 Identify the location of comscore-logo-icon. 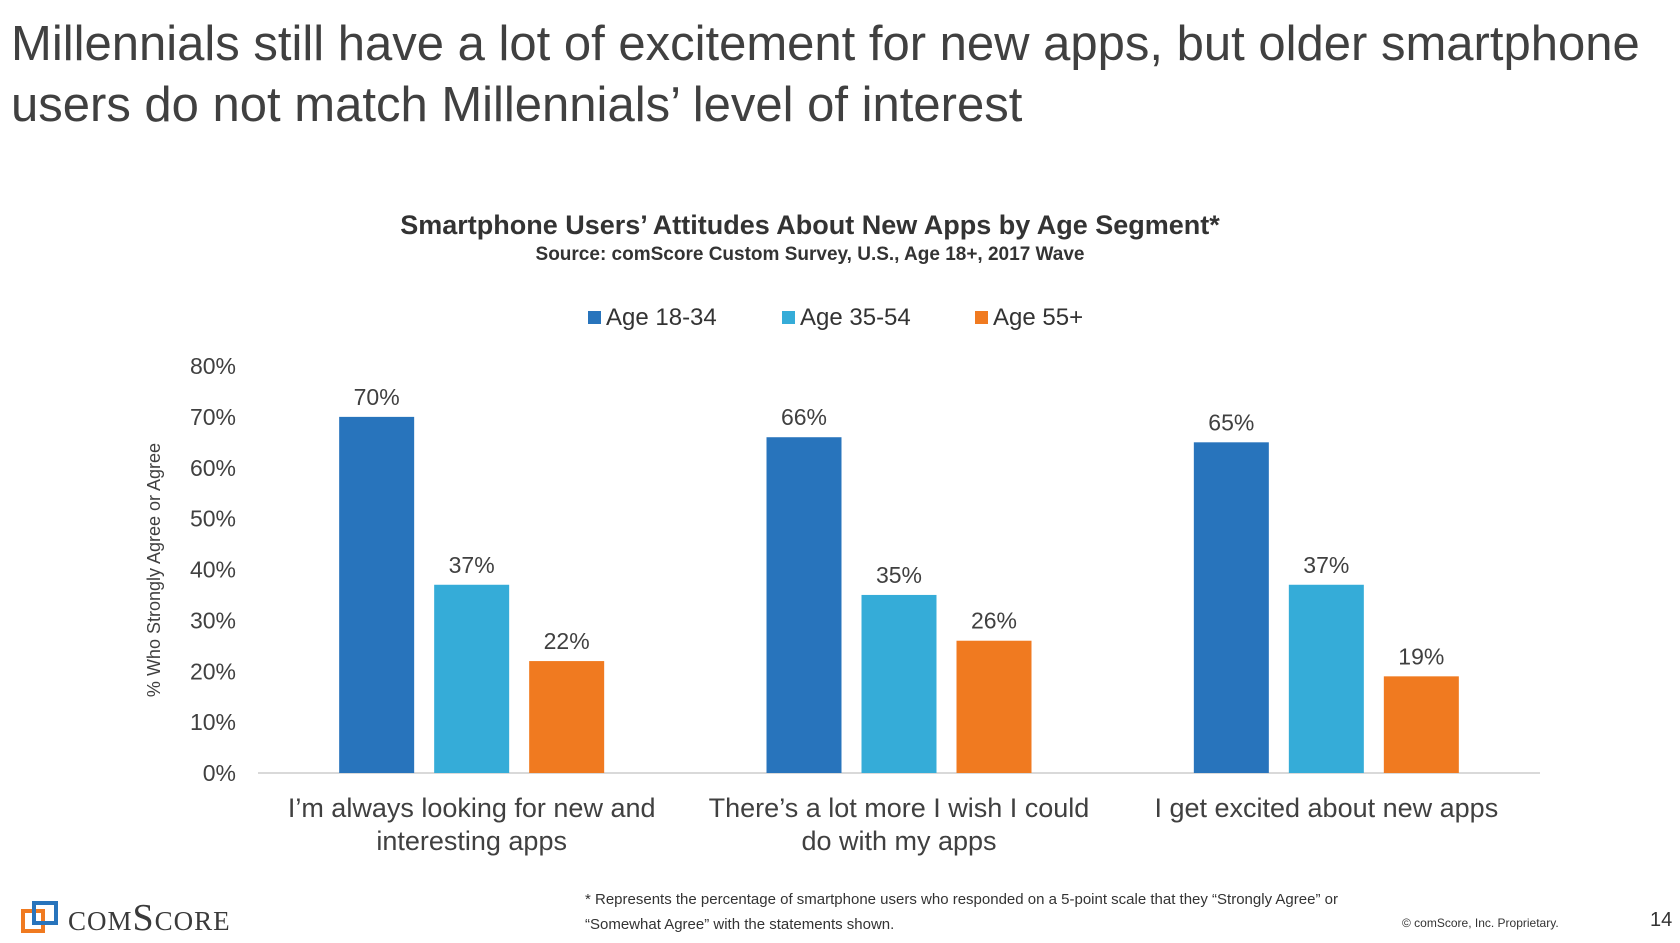
(39, 917).